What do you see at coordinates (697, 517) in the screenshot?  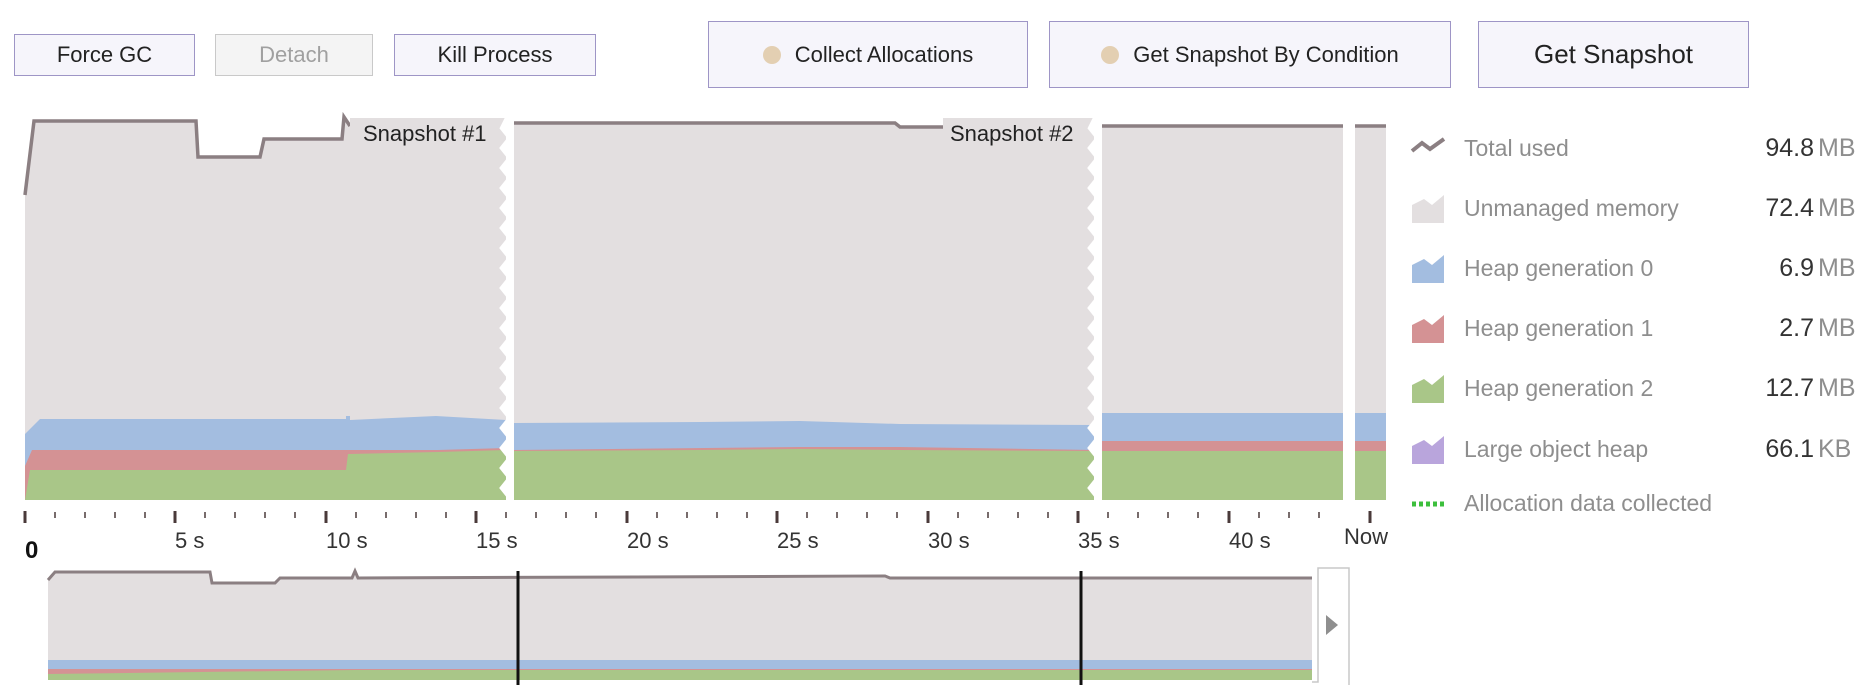 I see `time-axis` at bounding box center [697, 517].